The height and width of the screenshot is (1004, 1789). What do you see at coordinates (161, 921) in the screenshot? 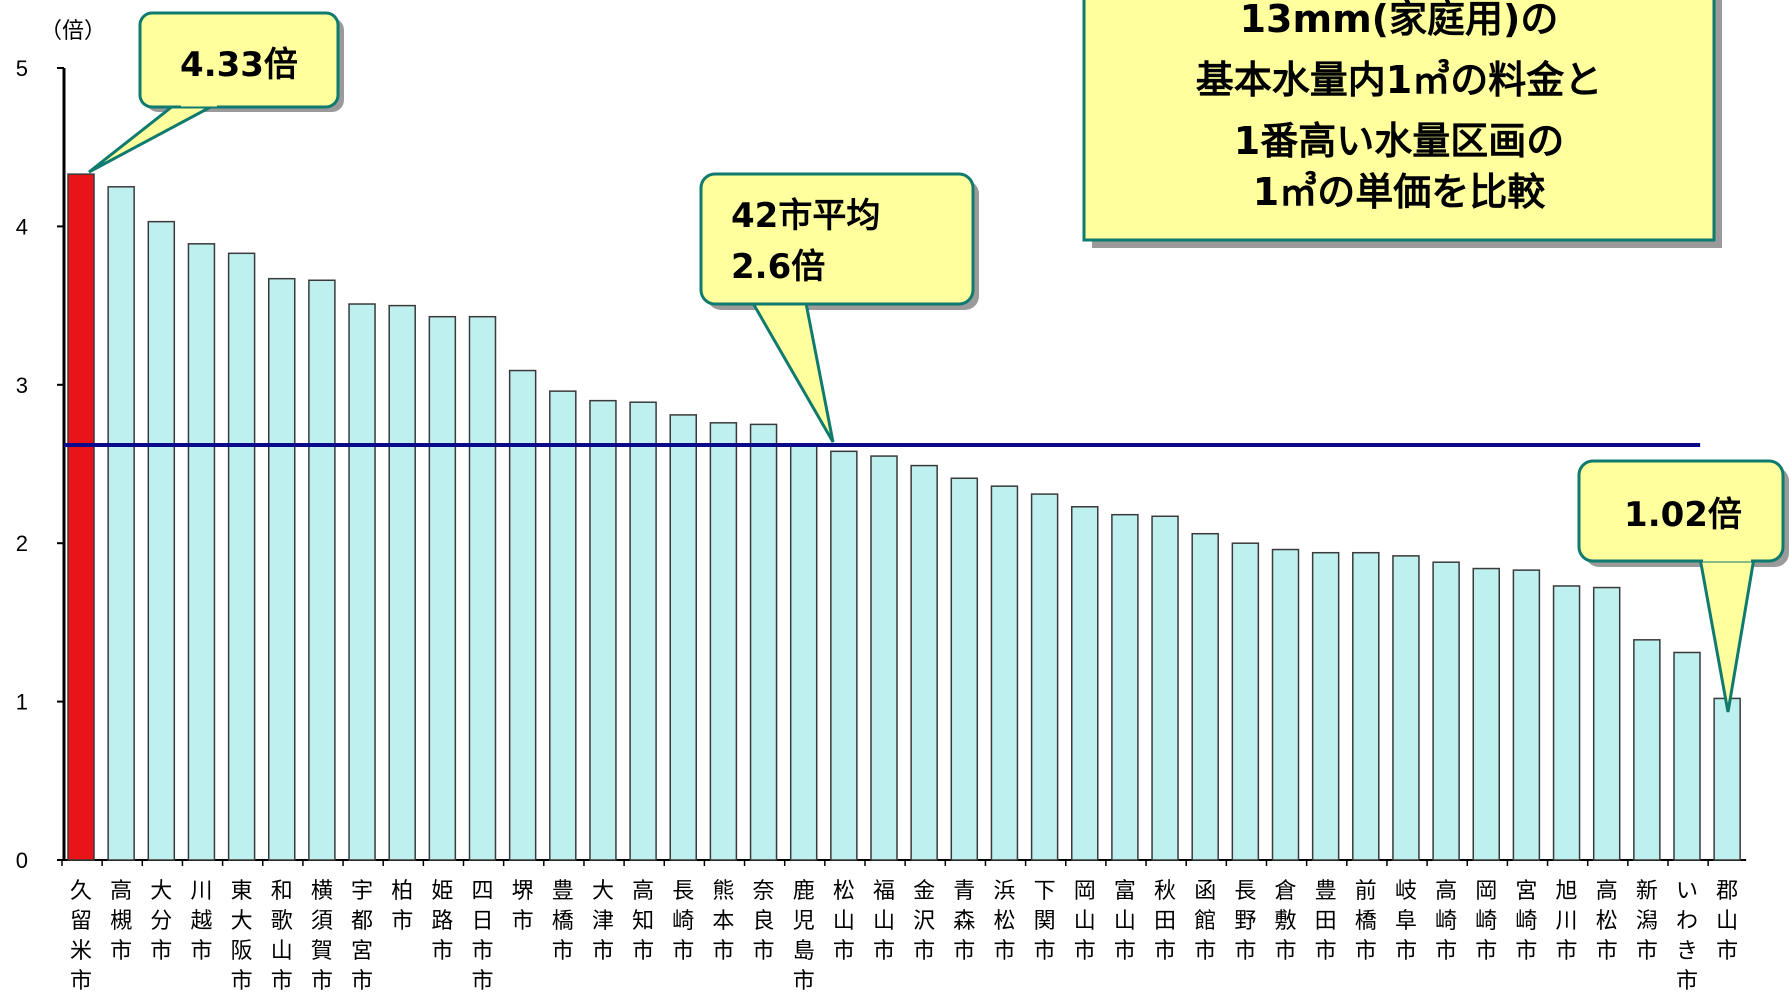
I see `category-label: 大分市` at bounding box center [161, 921].